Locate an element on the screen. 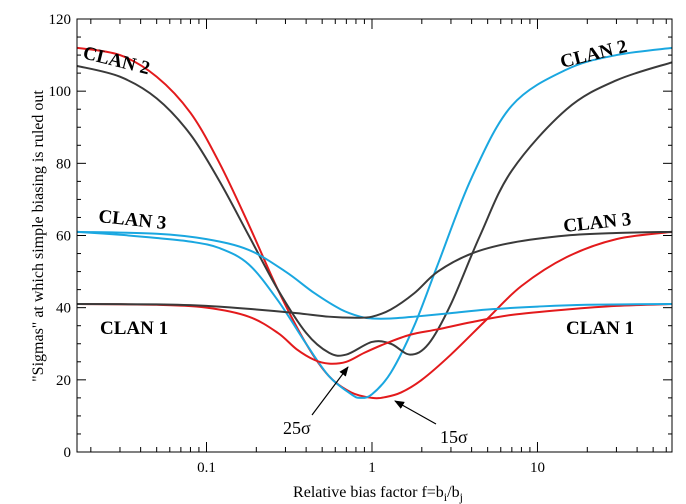  x-tick-label: 0.1 is located at coordinates (206, 468).